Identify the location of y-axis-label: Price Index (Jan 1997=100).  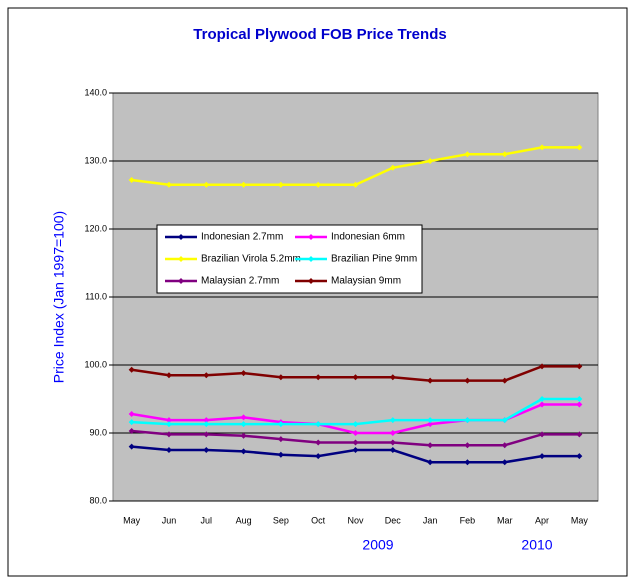
(59, 297).